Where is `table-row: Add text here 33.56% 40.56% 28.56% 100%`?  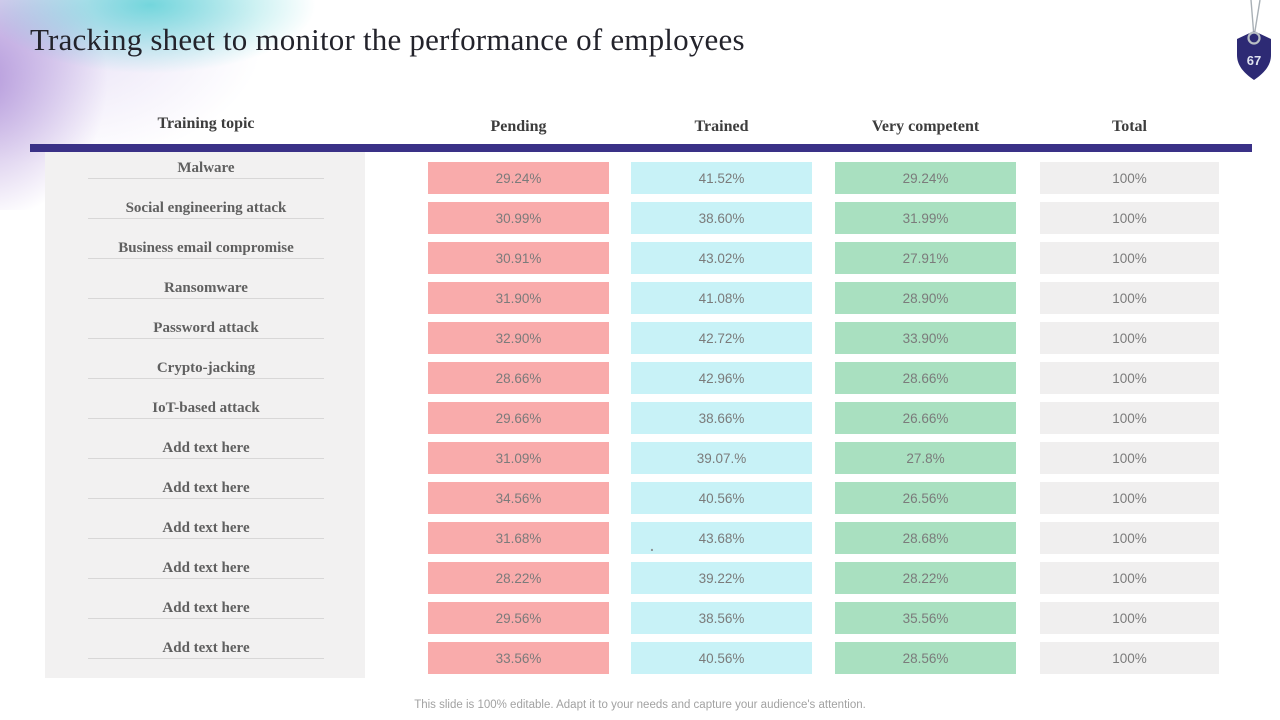 table-row: Add text here 33.56% 40.56% 28.56% 100% is located at coordinates (640, 658).